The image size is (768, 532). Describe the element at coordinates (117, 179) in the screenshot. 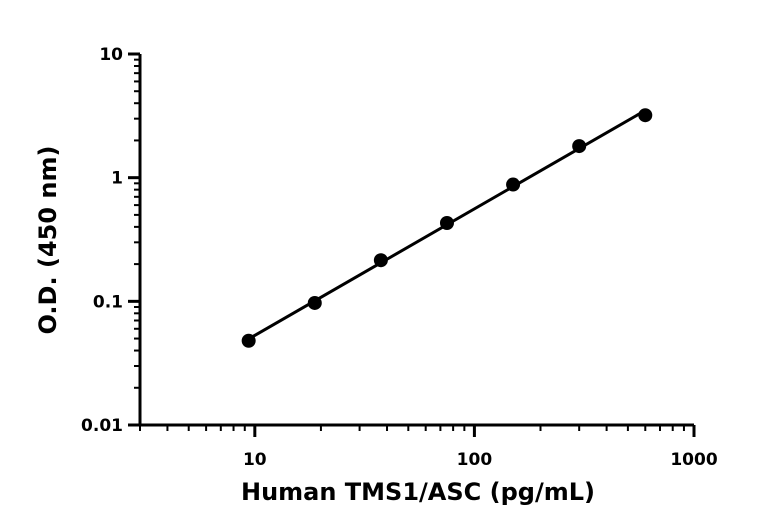

I see `y-tick-label: 1` at that location.